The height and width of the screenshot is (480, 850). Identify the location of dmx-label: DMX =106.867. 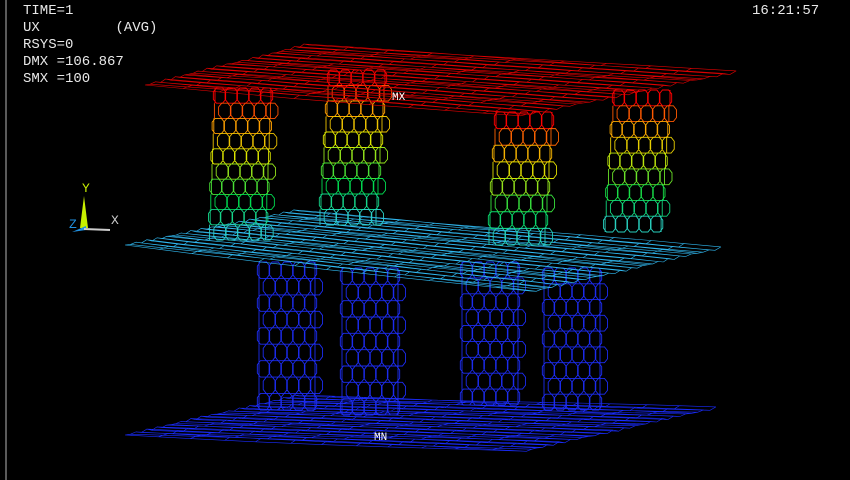
(73, 62).